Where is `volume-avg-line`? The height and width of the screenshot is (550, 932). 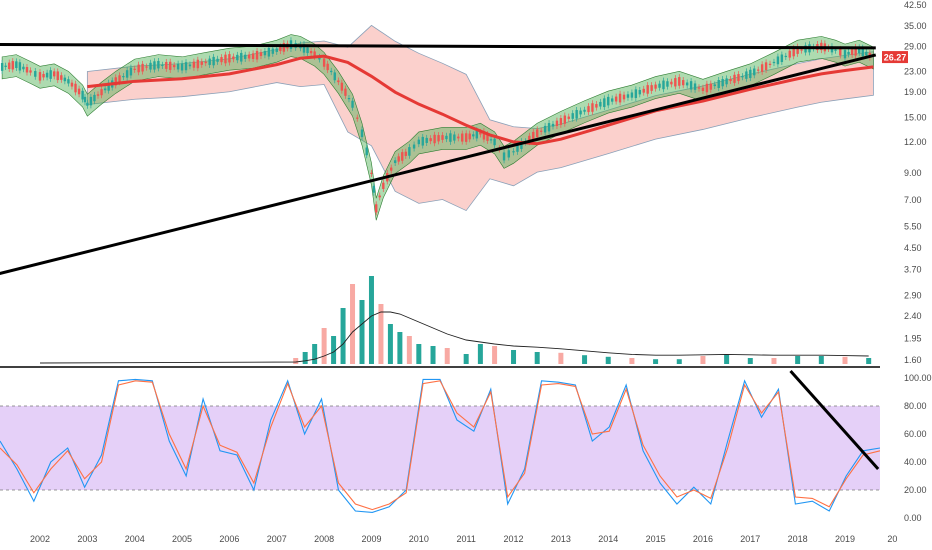 volume-avg-line is located at coordinates (454, 337).